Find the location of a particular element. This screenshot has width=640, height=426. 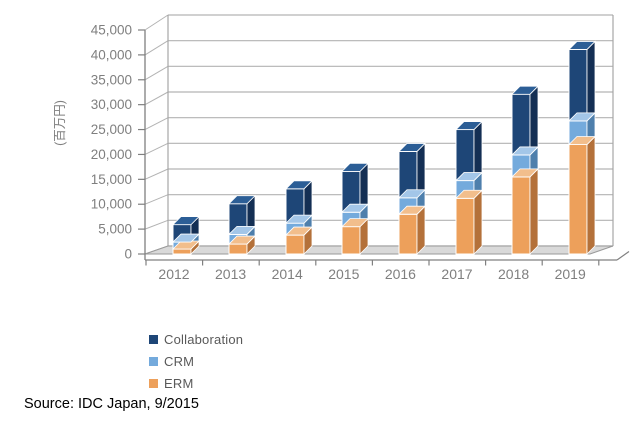

bar-segment-erm-2013 is located at coordinates (238, 249).